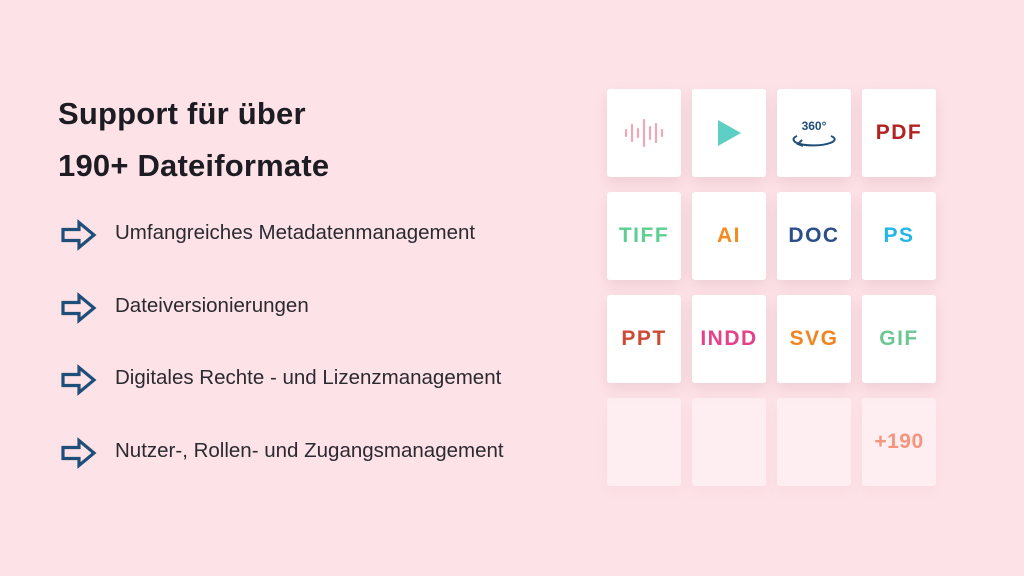 This screenshot has width=1024, height=576. I want to click on format-tile-svg: SVG, so click(814, 339).